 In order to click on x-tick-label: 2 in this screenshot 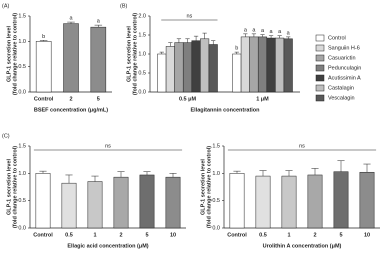, I will do `click(70, 99)`.